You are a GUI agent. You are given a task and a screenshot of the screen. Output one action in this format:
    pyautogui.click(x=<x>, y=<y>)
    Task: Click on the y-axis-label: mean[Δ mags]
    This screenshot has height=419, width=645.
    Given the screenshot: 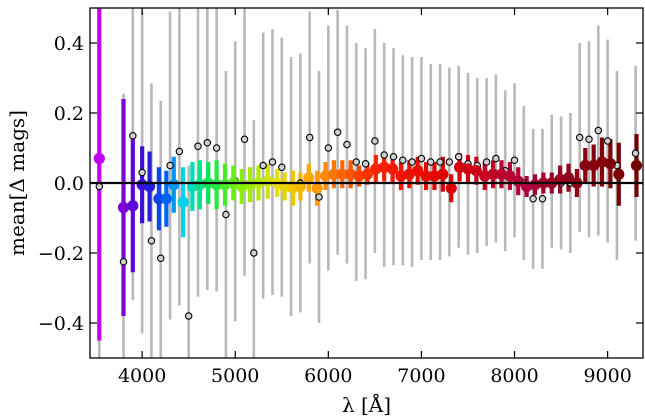 What is the action you would take?
    pyautogui.click(x=17, y=183)
    